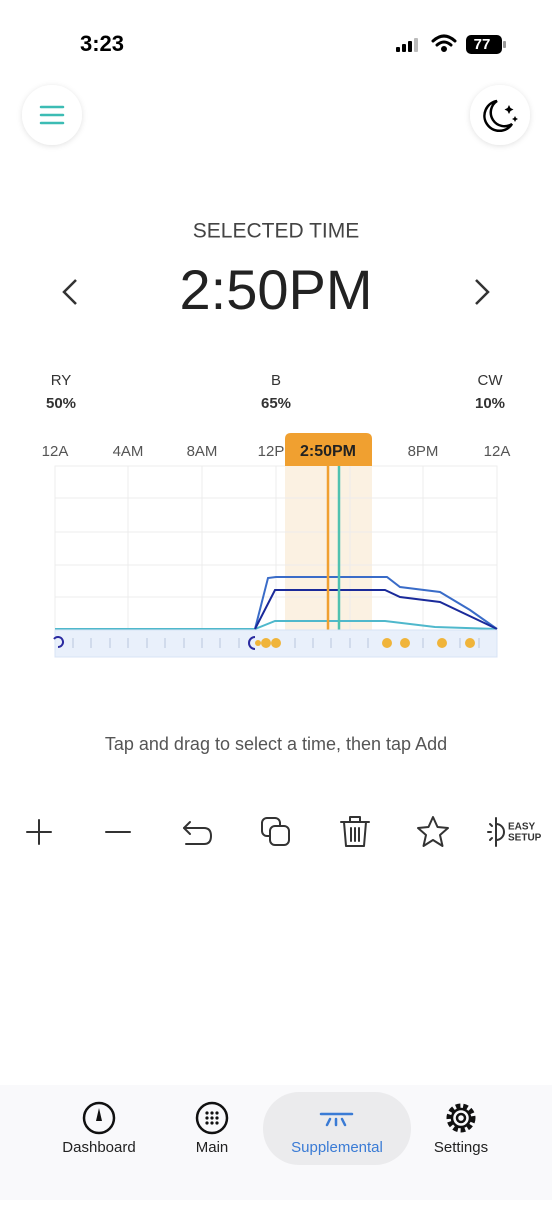 The width and height of the screenshot is (552, 1205). What do you see at coordinates (490, 403) in the screenshot?
I see `channel-value: 10%` at bounding box center [490, 403].